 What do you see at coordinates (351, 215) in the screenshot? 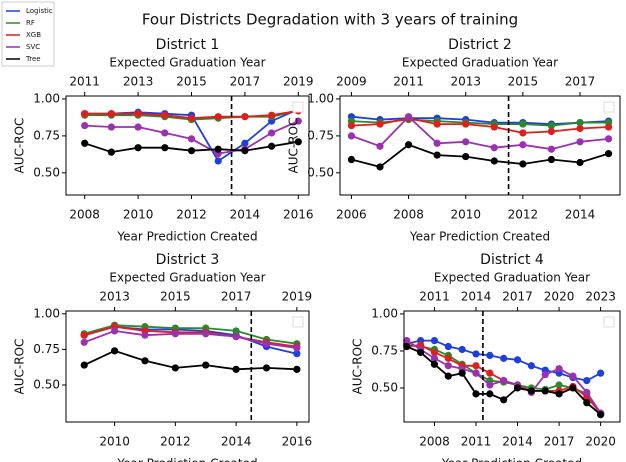
I see `x-tick-label: 2006` at bounding box center [351, 215].